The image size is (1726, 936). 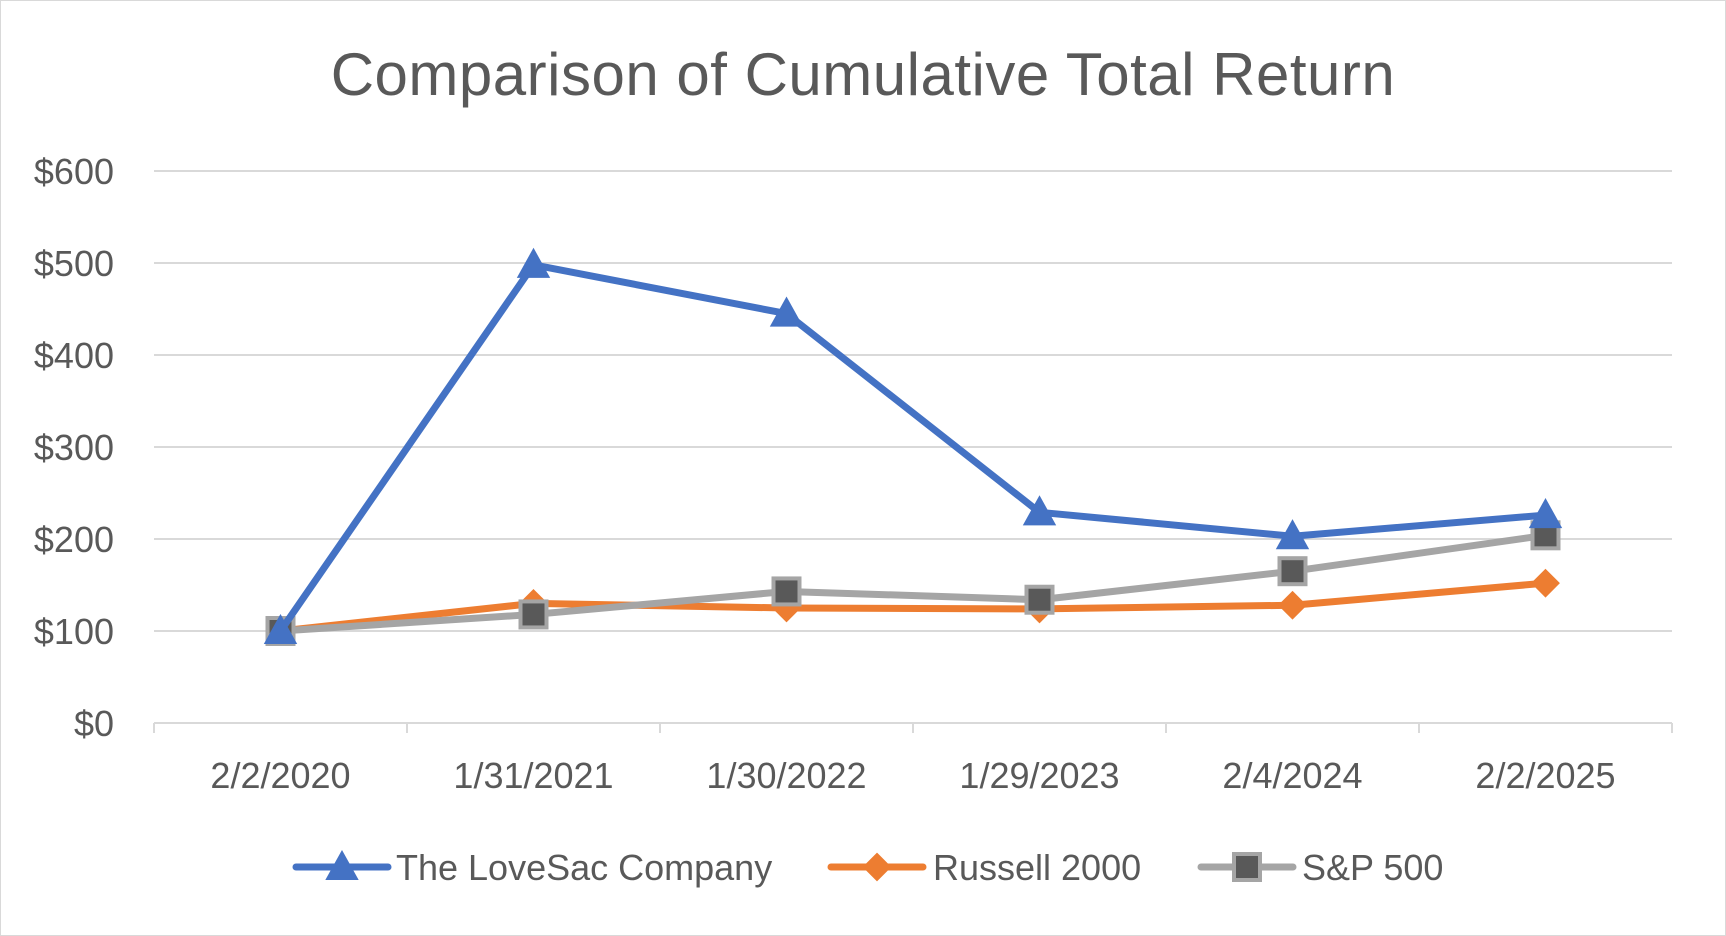 What do you see at coordinates (1037, 867) in the screenshot?
I see `legend-label: Russell 2000` at bounding box center [1037, 867].